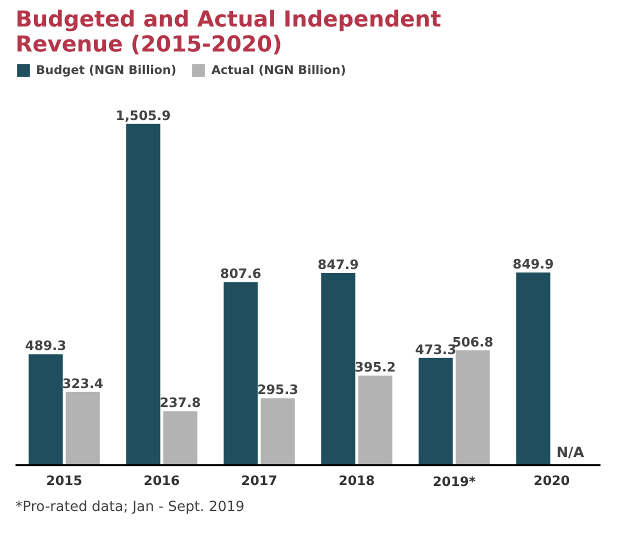  Describe the element at coordinates (83, 384) in the screenshot. I see `data-label: 323.4` at that location.